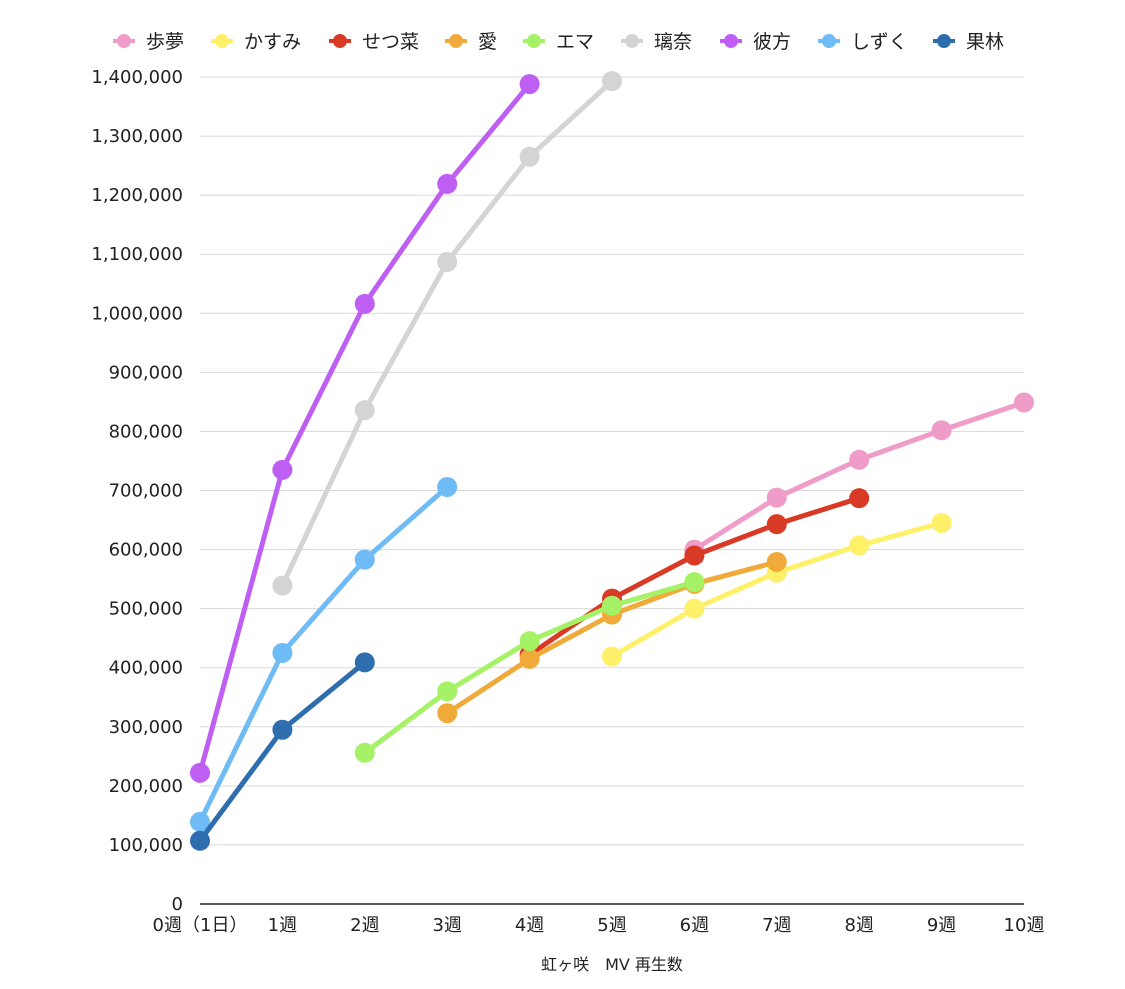  I want to click on x-axis: 0週（1日） 1週 2週 3週 4週 5週 6週 7週 8週 9週 10週, so click(599, 919).